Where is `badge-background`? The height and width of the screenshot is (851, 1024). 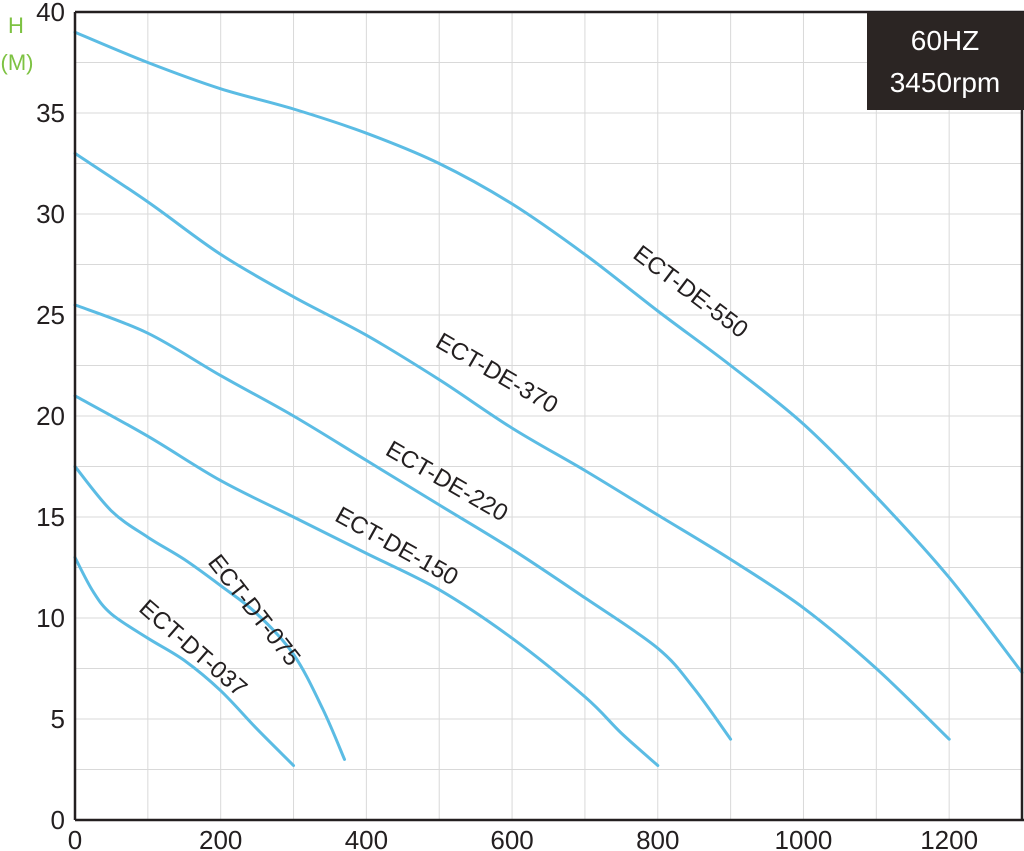 badge-background is located at coordinates (945, 61).